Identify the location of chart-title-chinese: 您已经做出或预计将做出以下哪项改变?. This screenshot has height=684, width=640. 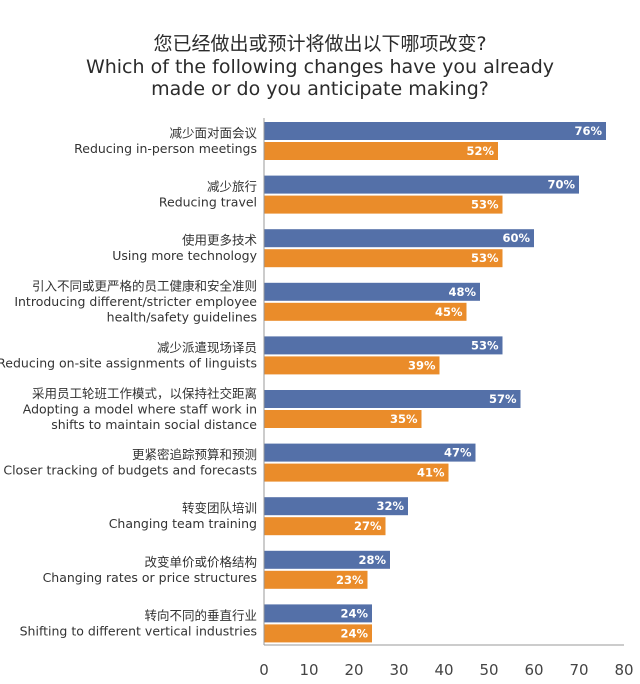
(319, 44).